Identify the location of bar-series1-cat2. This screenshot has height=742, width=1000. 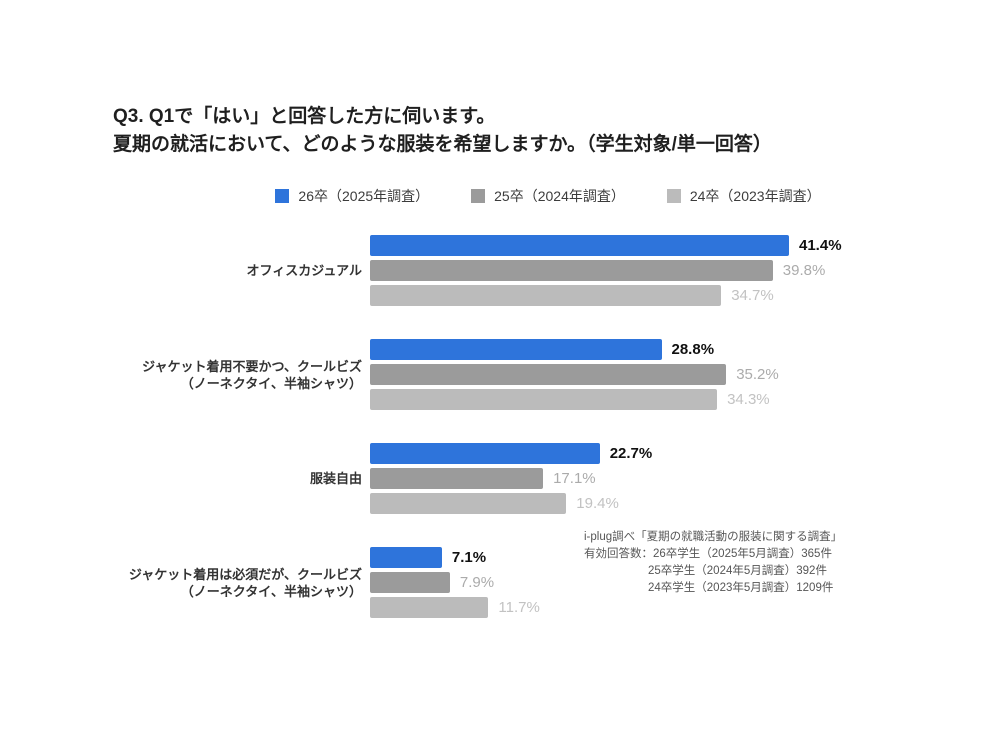
(516, 349).